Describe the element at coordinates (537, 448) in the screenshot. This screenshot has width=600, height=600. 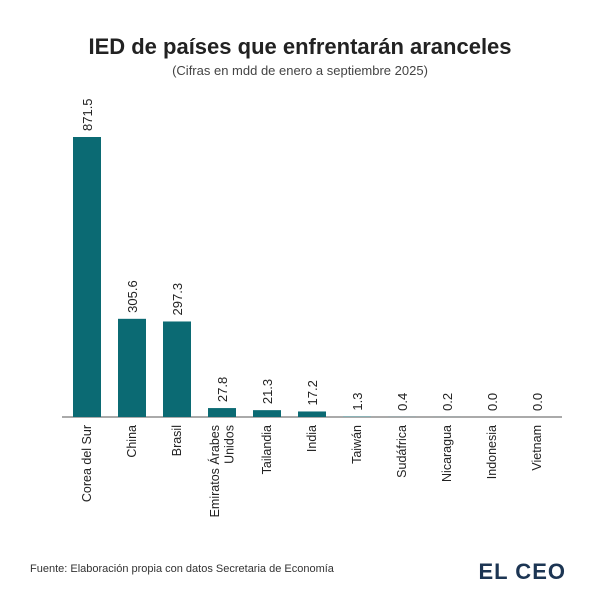
I see `x-tick-label: Vietnam` at that location.